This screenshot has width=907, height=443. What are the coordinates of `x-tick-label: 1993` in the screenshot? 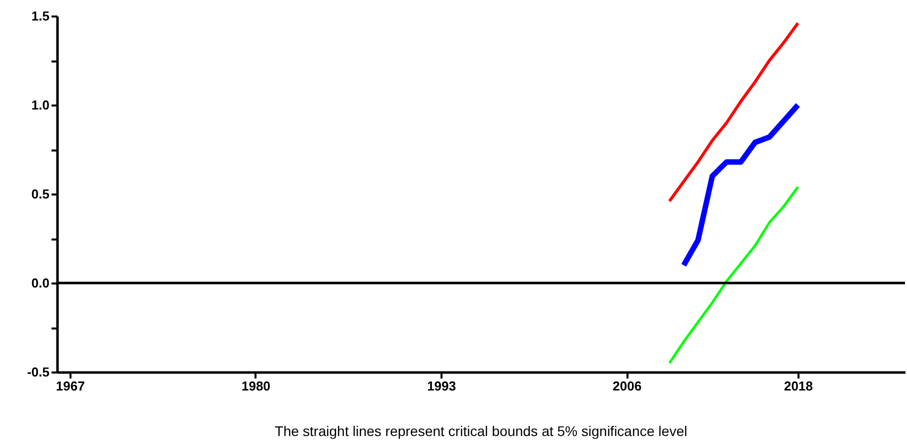 It's located at (441, 386).